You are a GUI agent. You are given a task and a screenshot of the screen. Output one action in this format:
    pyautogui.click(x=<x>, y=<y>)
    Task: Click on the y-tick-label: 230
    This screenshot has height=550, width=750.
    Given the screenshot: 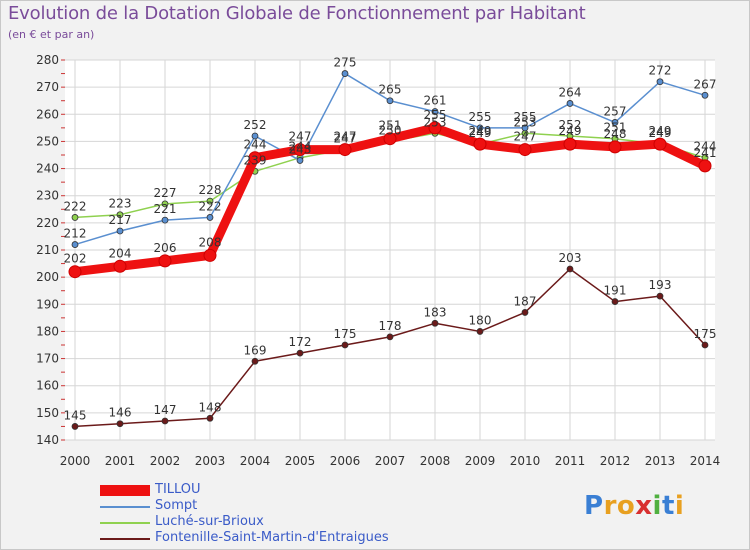 What is the action you would take?
    pyautogui.click(x=47, y=196)
    